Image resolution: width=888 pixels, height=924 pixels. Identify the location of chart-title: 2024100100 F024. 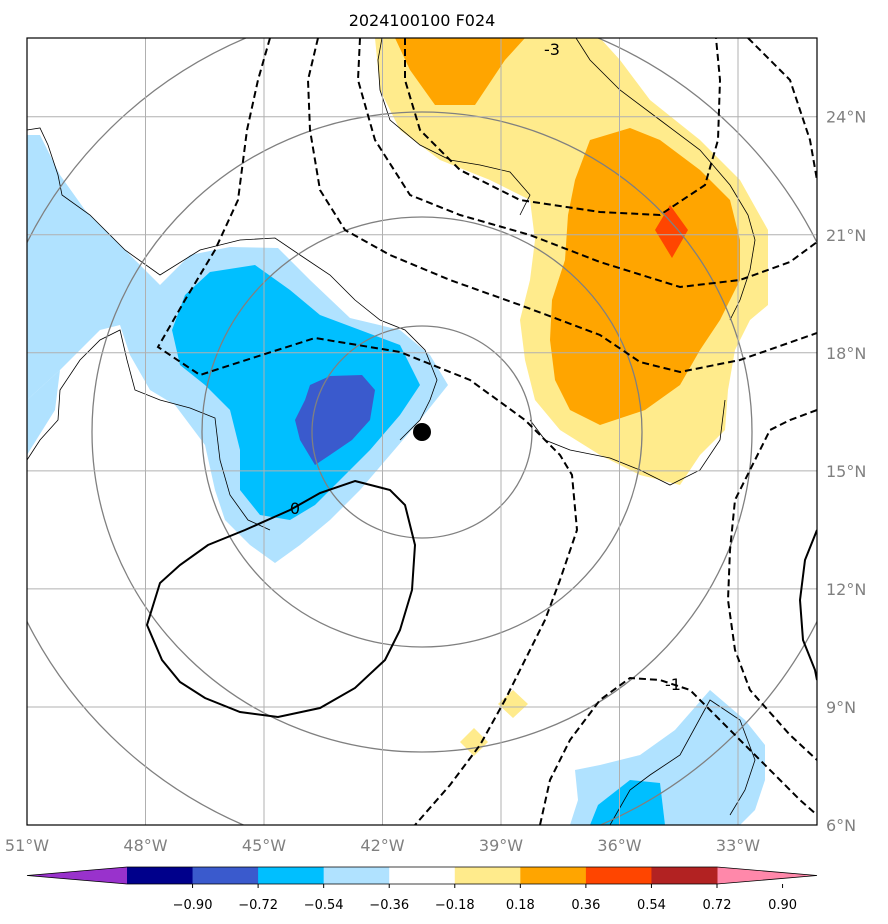
(422, 20).